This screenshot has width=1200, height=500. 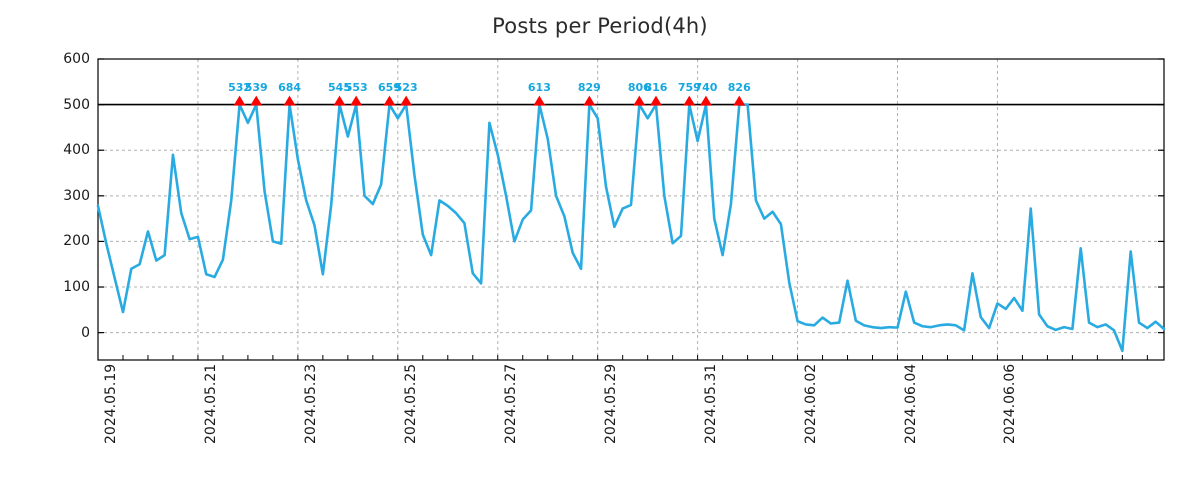 I want to click on peak-value-label: 829, so click(x=589, y=87).